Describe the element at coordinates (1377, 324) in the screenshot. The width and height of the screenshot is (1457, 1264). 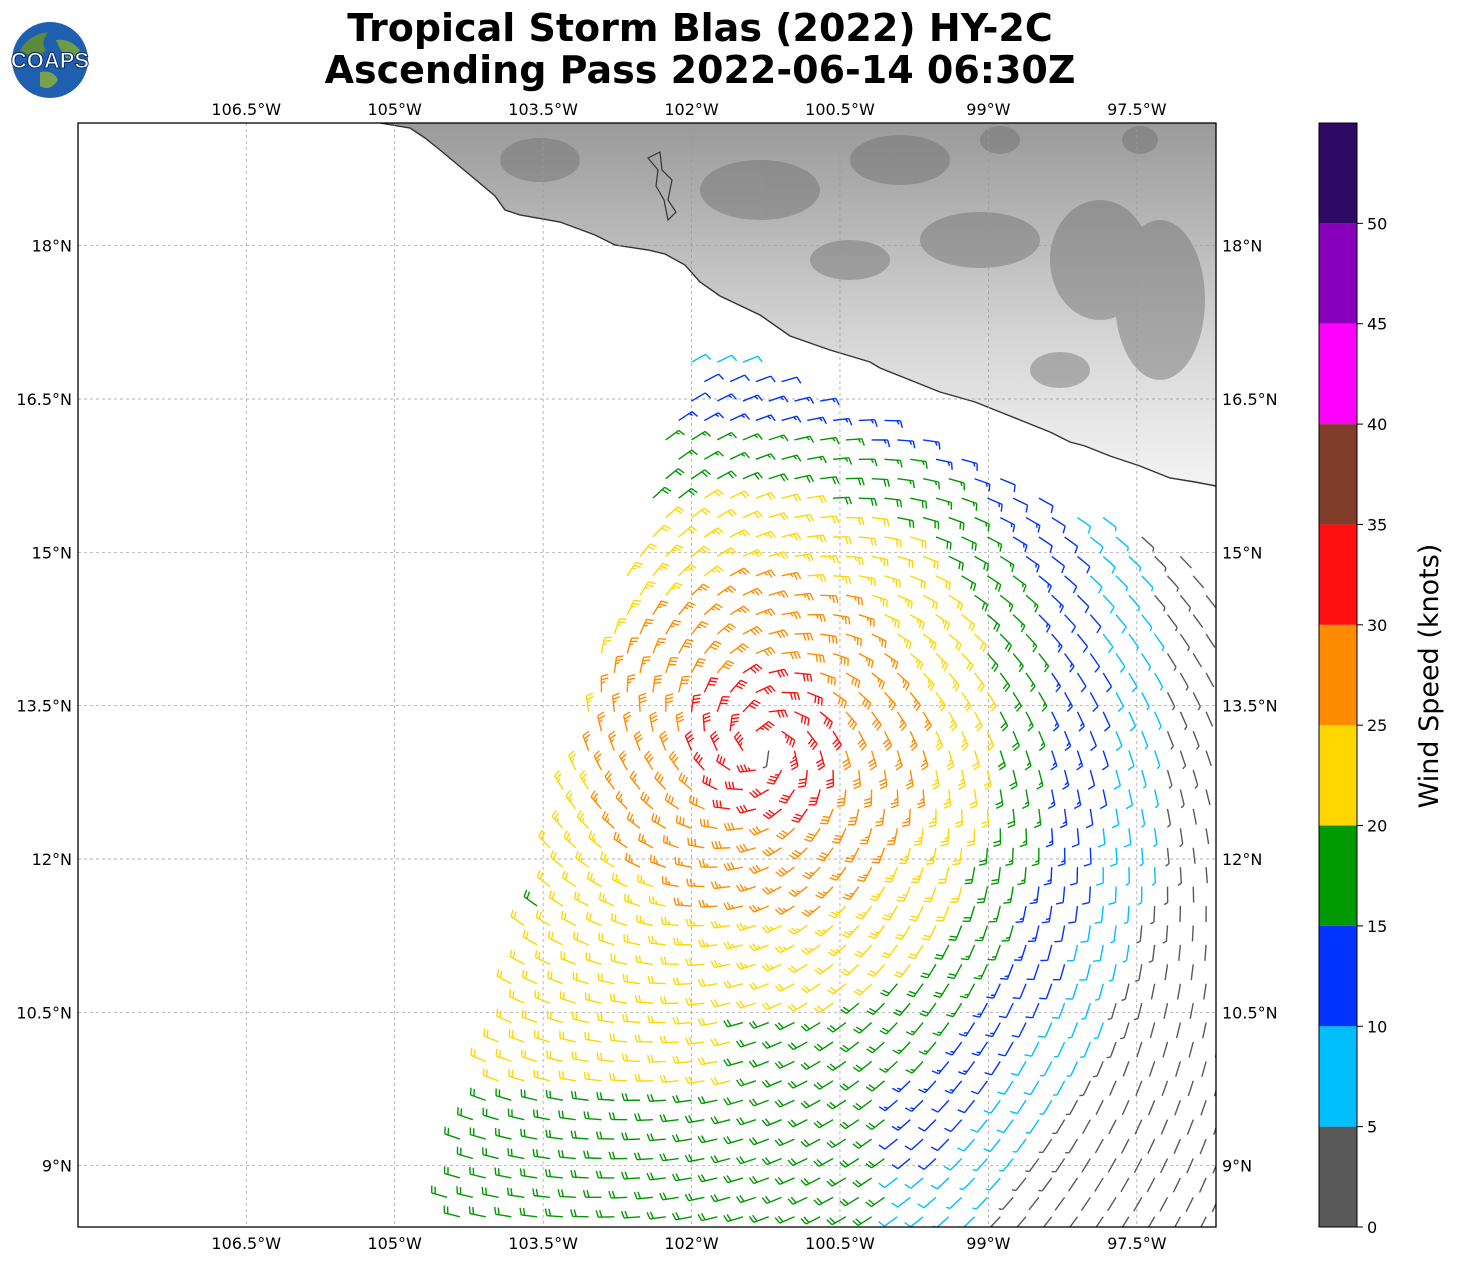
I see `colorbar-tick-label: 45` at that location.